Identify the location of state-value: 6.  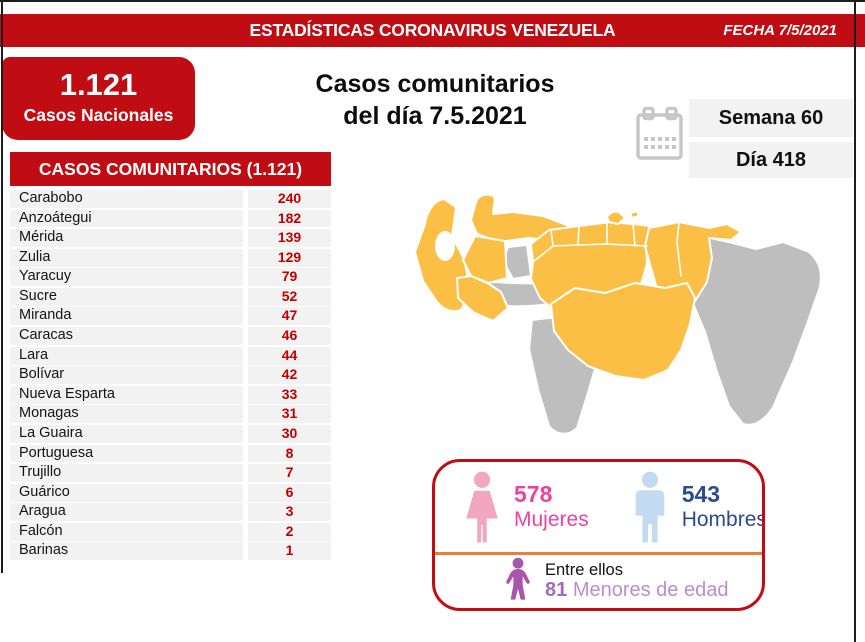
(289, 492).